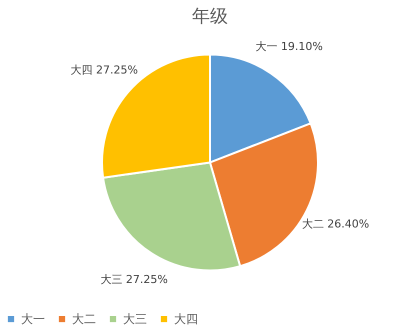 This screenshot has width=420, height=334. What do you see at coordinates (289, 46) in the screenshot?
I see `category-label: 大一 19.10%` at bounding box center [289, 46].